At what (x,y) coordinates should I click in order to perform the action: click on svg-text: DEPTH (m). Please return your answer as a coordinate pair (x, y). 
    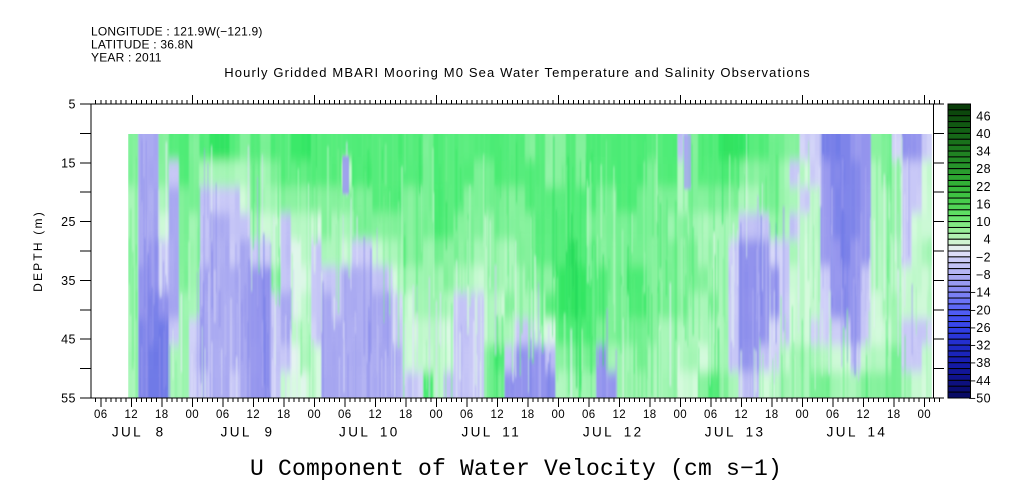
    Looking at the image, I should click on (38, 251).